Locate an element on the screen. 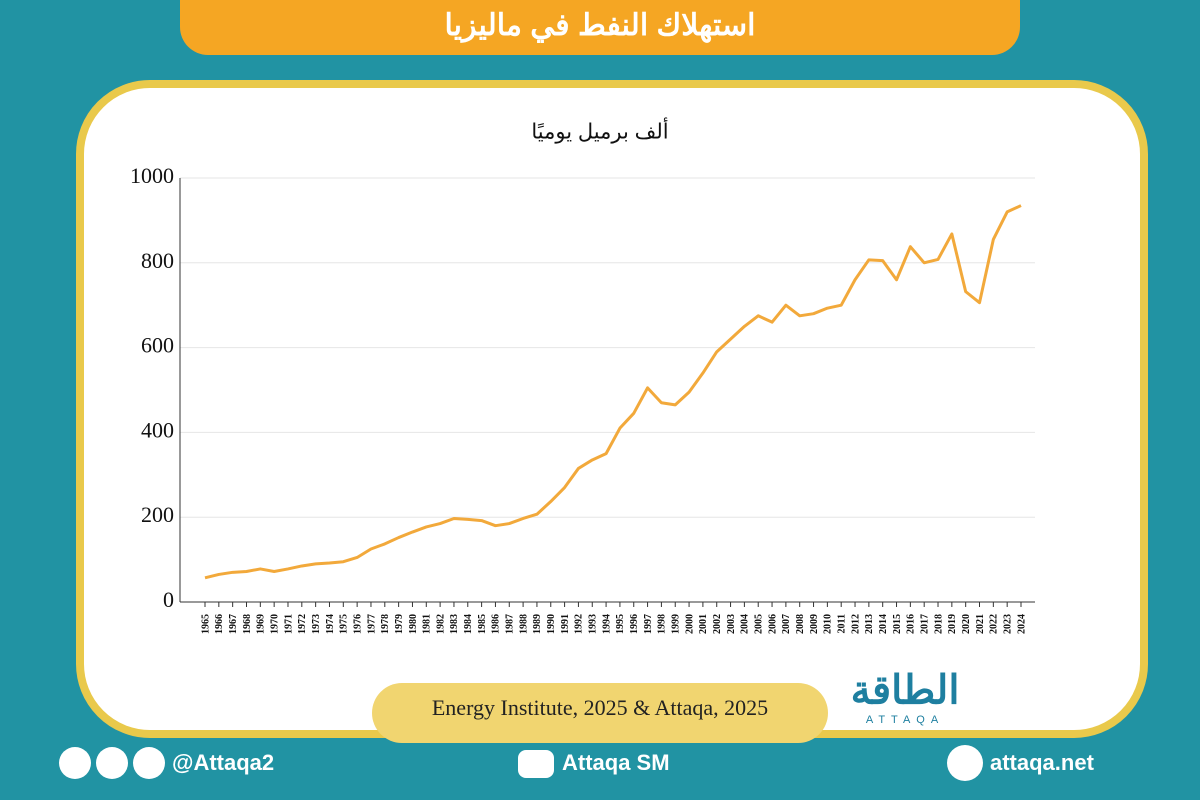  x-tick-label: 1992 is located at coordinates (579, 624).